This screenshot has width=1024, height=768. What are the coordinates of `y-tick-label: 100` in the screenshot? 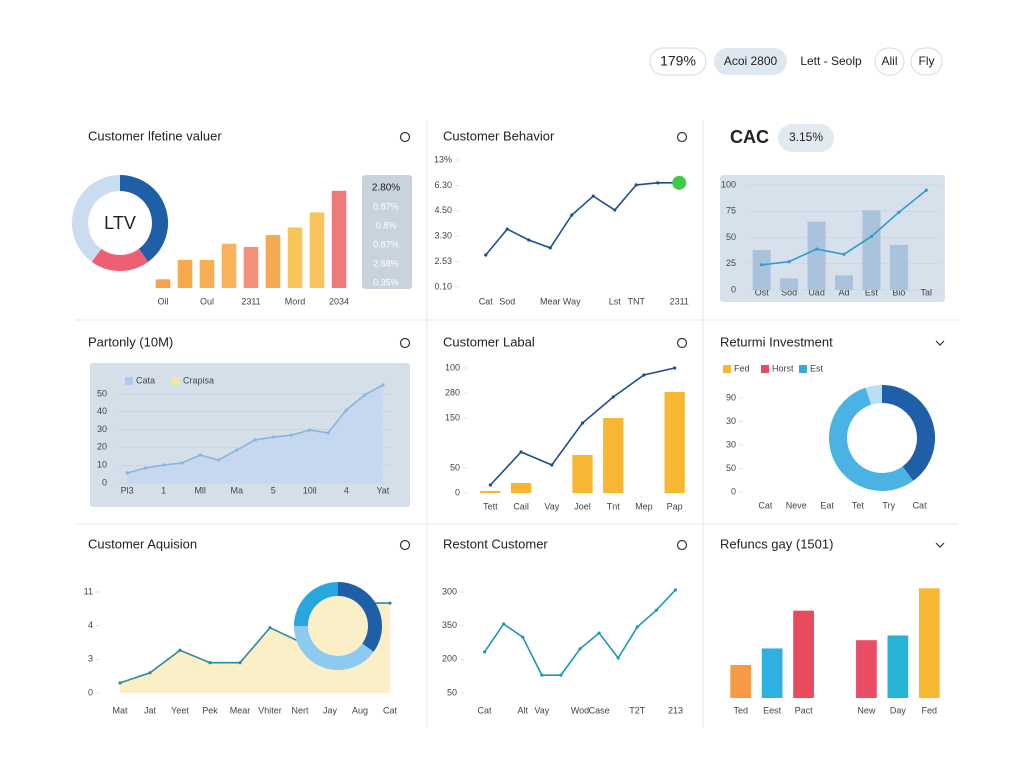 It's located at (452, 367).